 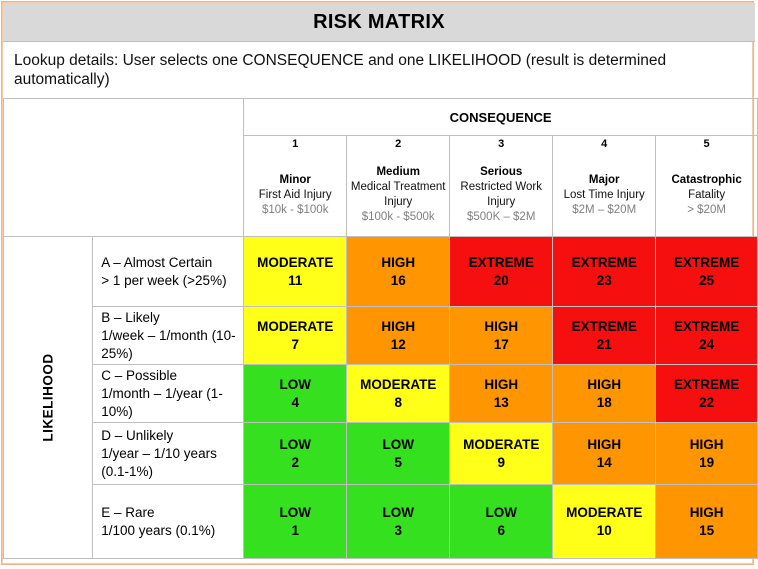 I want to click on consequence-cost: > $20M, so click(x=706, y=209).